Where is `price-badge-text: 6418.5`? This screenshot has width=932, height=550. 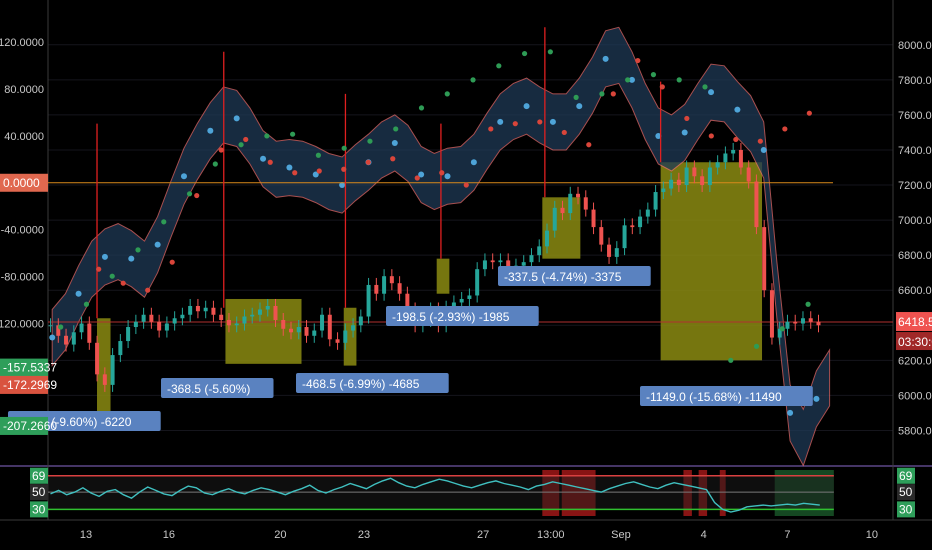 price-badge-text: 6418.5 is located at coordinates (915, 322).